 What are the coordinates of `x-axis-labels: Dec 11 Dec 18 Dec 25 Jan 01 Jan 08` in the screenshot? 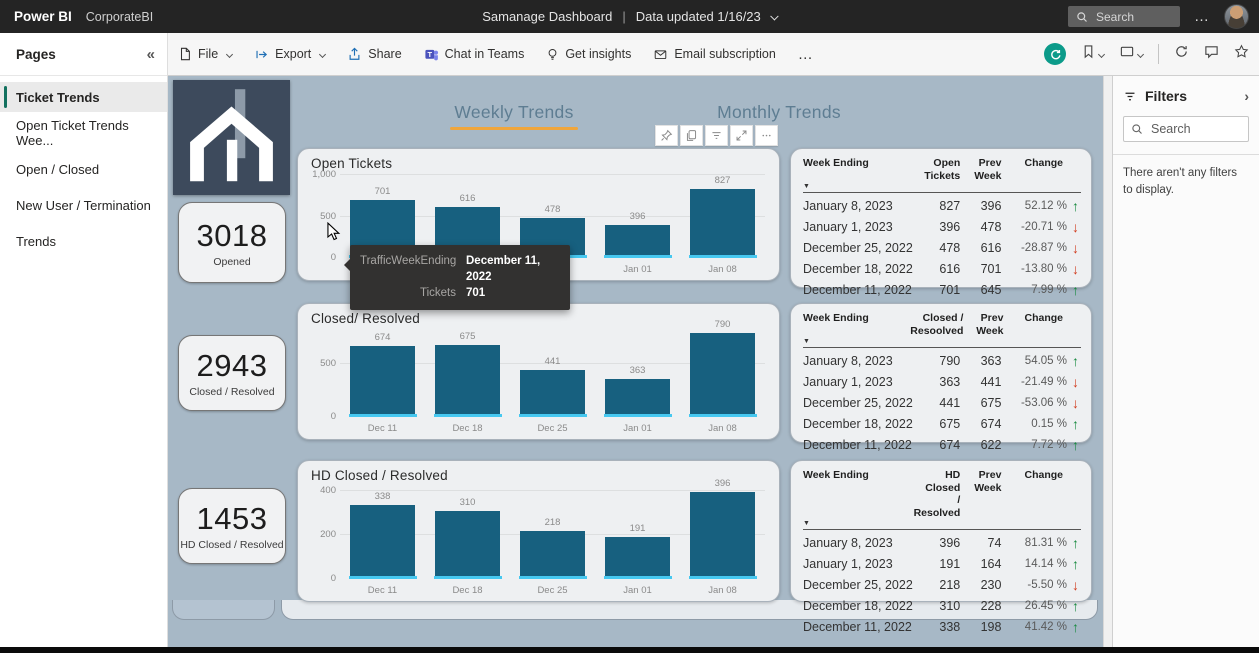 It's located at (552, 590).